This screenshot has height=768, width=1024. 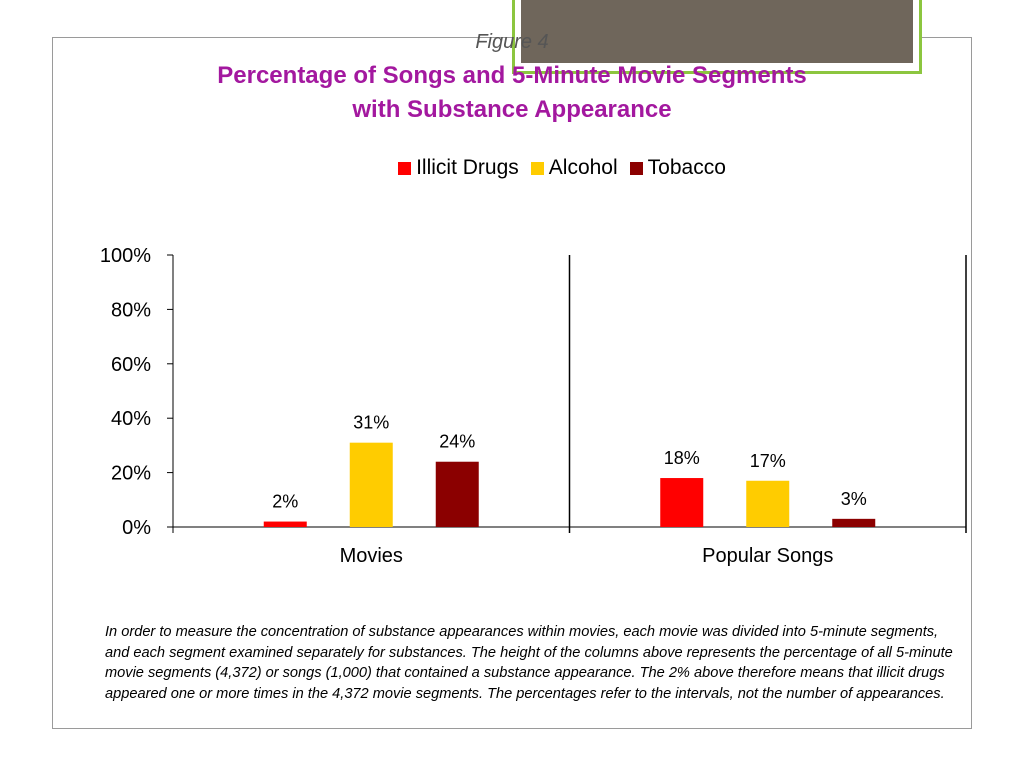 I want to click on x-category-label: Movies, so click(x=371, y=556).